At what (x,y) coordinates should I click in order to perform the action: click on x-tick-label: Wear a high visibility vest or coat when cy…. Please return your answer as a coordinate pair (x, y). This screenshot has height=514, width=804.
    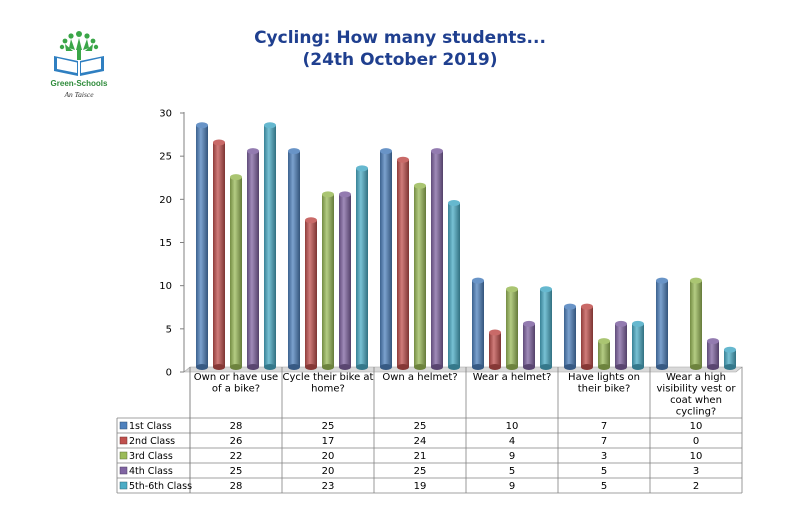
    Looking at the image, I should click on (697, 395).